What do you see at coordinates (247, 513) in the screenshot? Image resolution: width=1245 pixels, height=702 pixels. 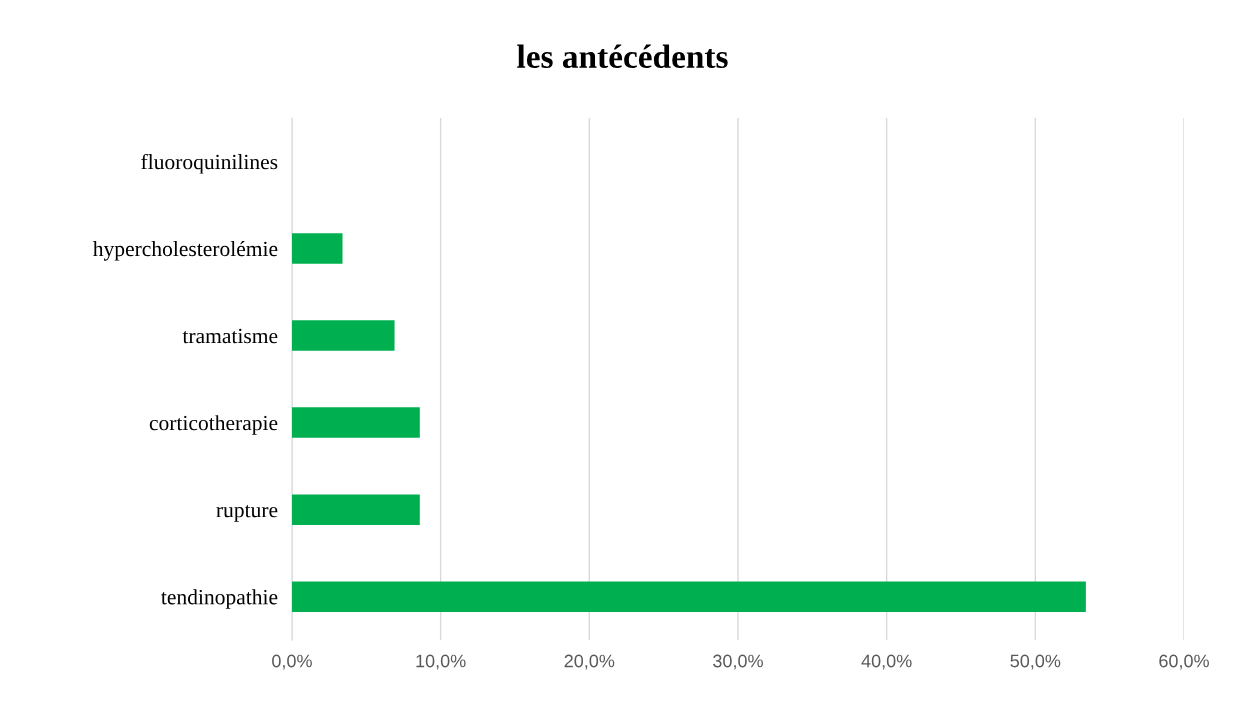 I see `y-tick-label: rupture` at bounding box center [247, 513].